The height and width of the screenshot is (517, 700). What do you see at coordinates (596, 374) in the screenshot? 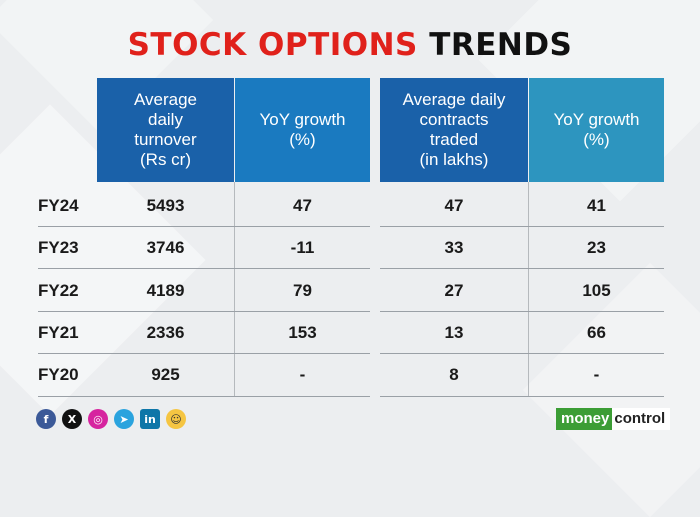
I see `contracts-growth-cell: -` at bounding box center [596, 374].